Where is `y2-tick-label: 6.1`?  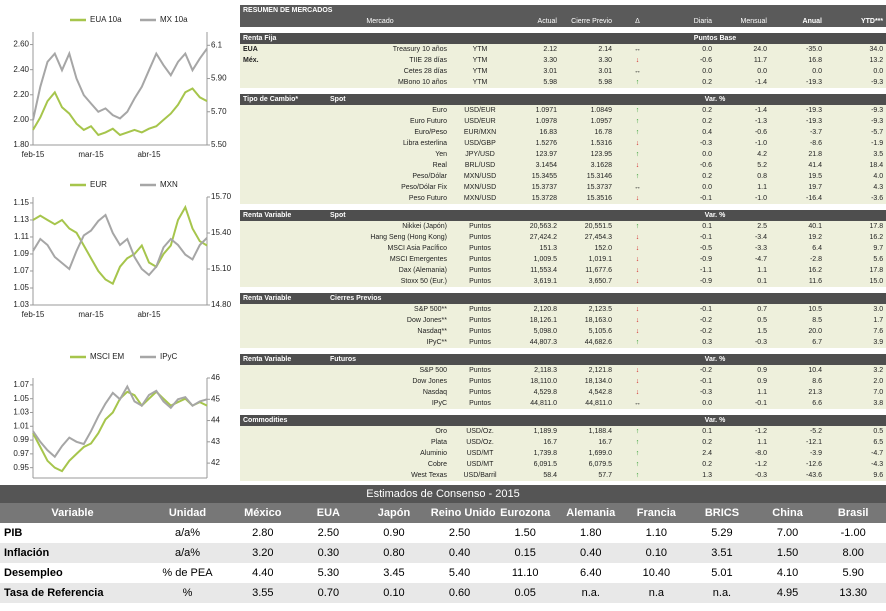
y2-tick-label: 6.1 is located at coordinates (217, 44).